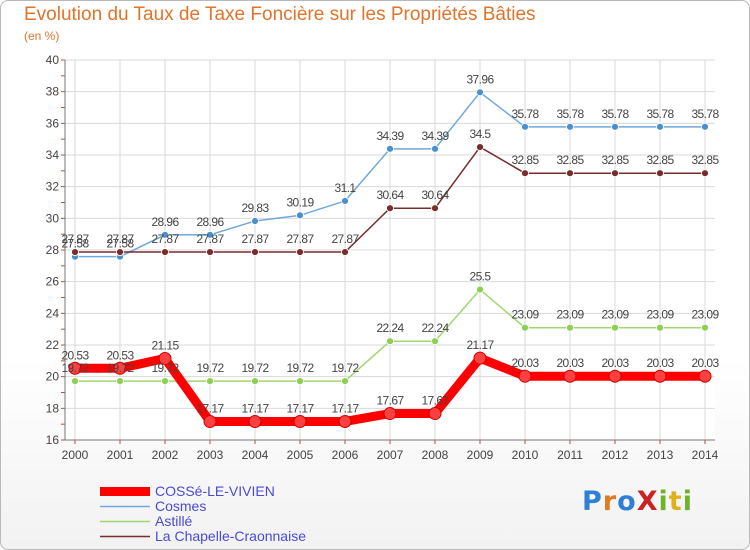 The width and height of the screenshot is (750, 550). Describe the element at coordinates (480, 79) in the screenshot. I see `data-label-cosmes-2009: 37.96` at that location.